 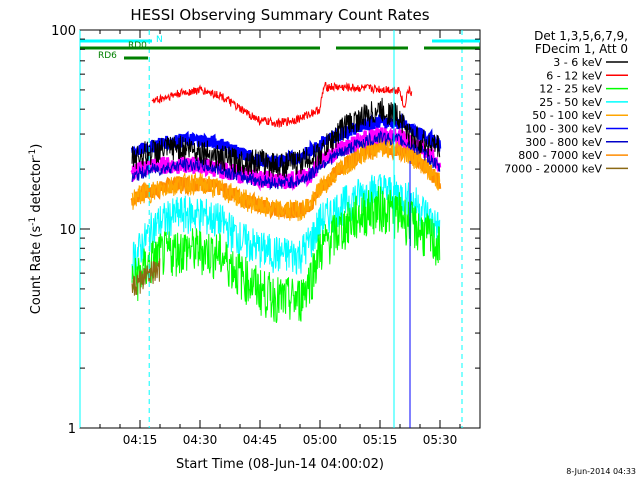 I want to click on series-line-6-12-kev, so click(x=282, y=104).